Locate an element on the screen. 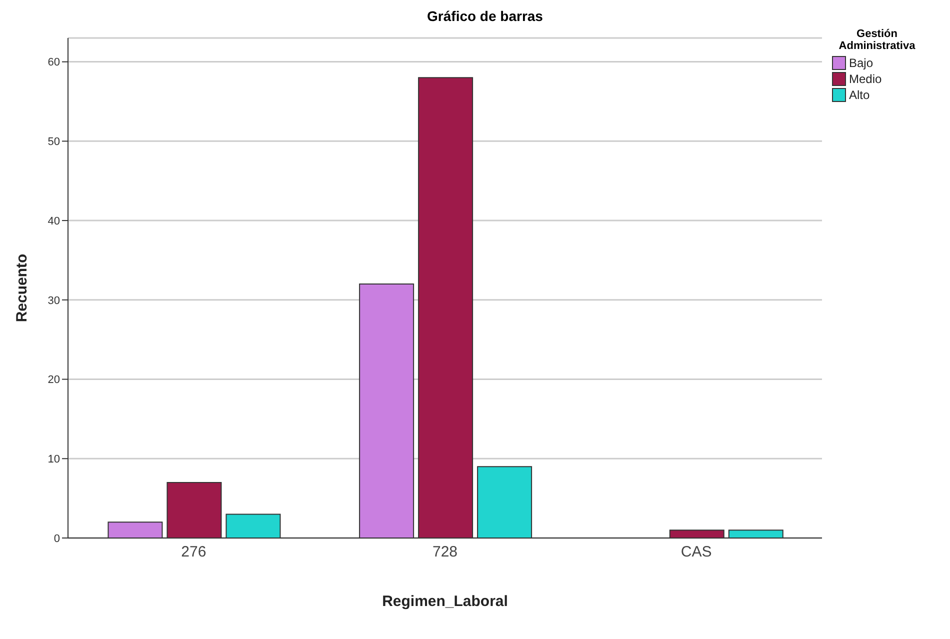  y-tick-label: 20 is located at coordinates (54, 380).